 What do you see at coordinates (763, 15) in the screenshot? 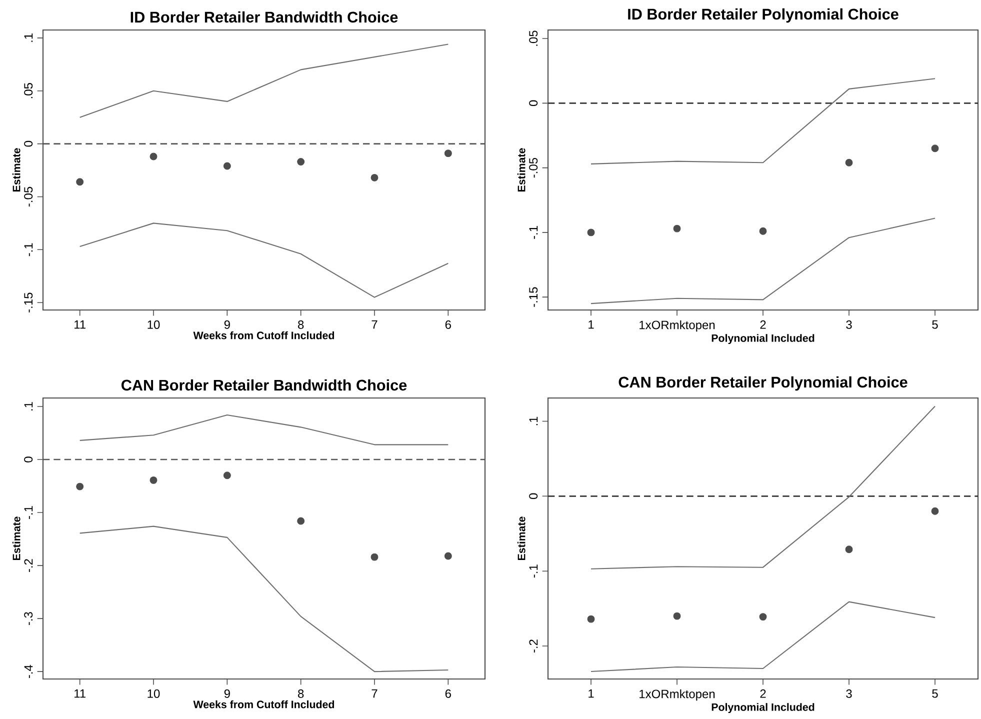
I see `chart-title: ID Border Retailer Polynomial Choice` at bounding box center [763, 15].